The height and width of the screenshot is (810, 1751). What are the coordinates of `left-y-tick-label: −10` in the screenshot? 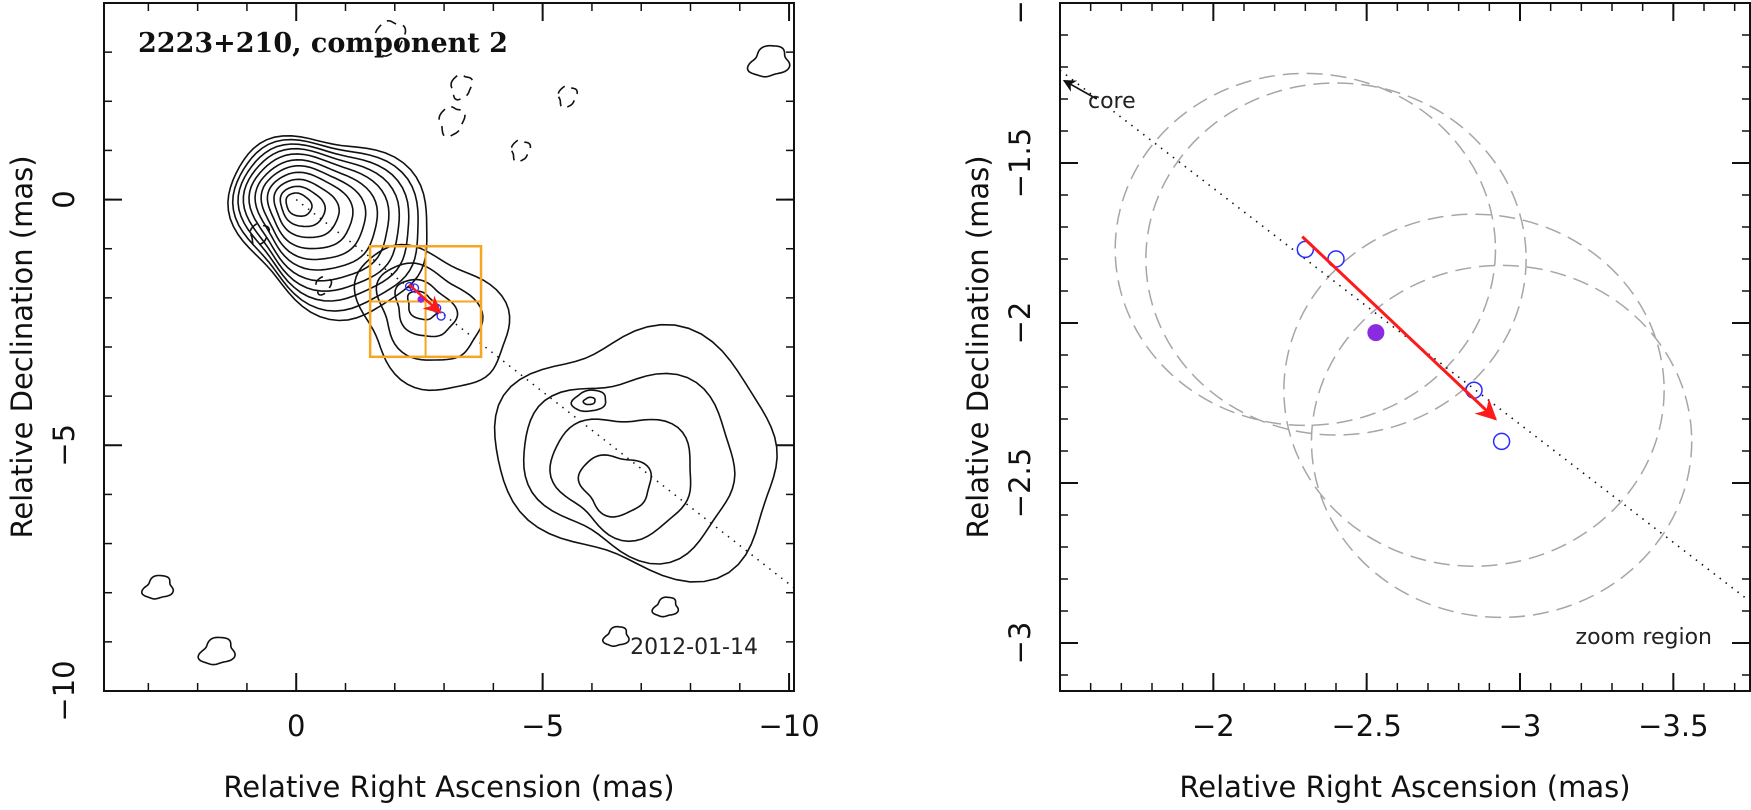 It's located at (64, 690).